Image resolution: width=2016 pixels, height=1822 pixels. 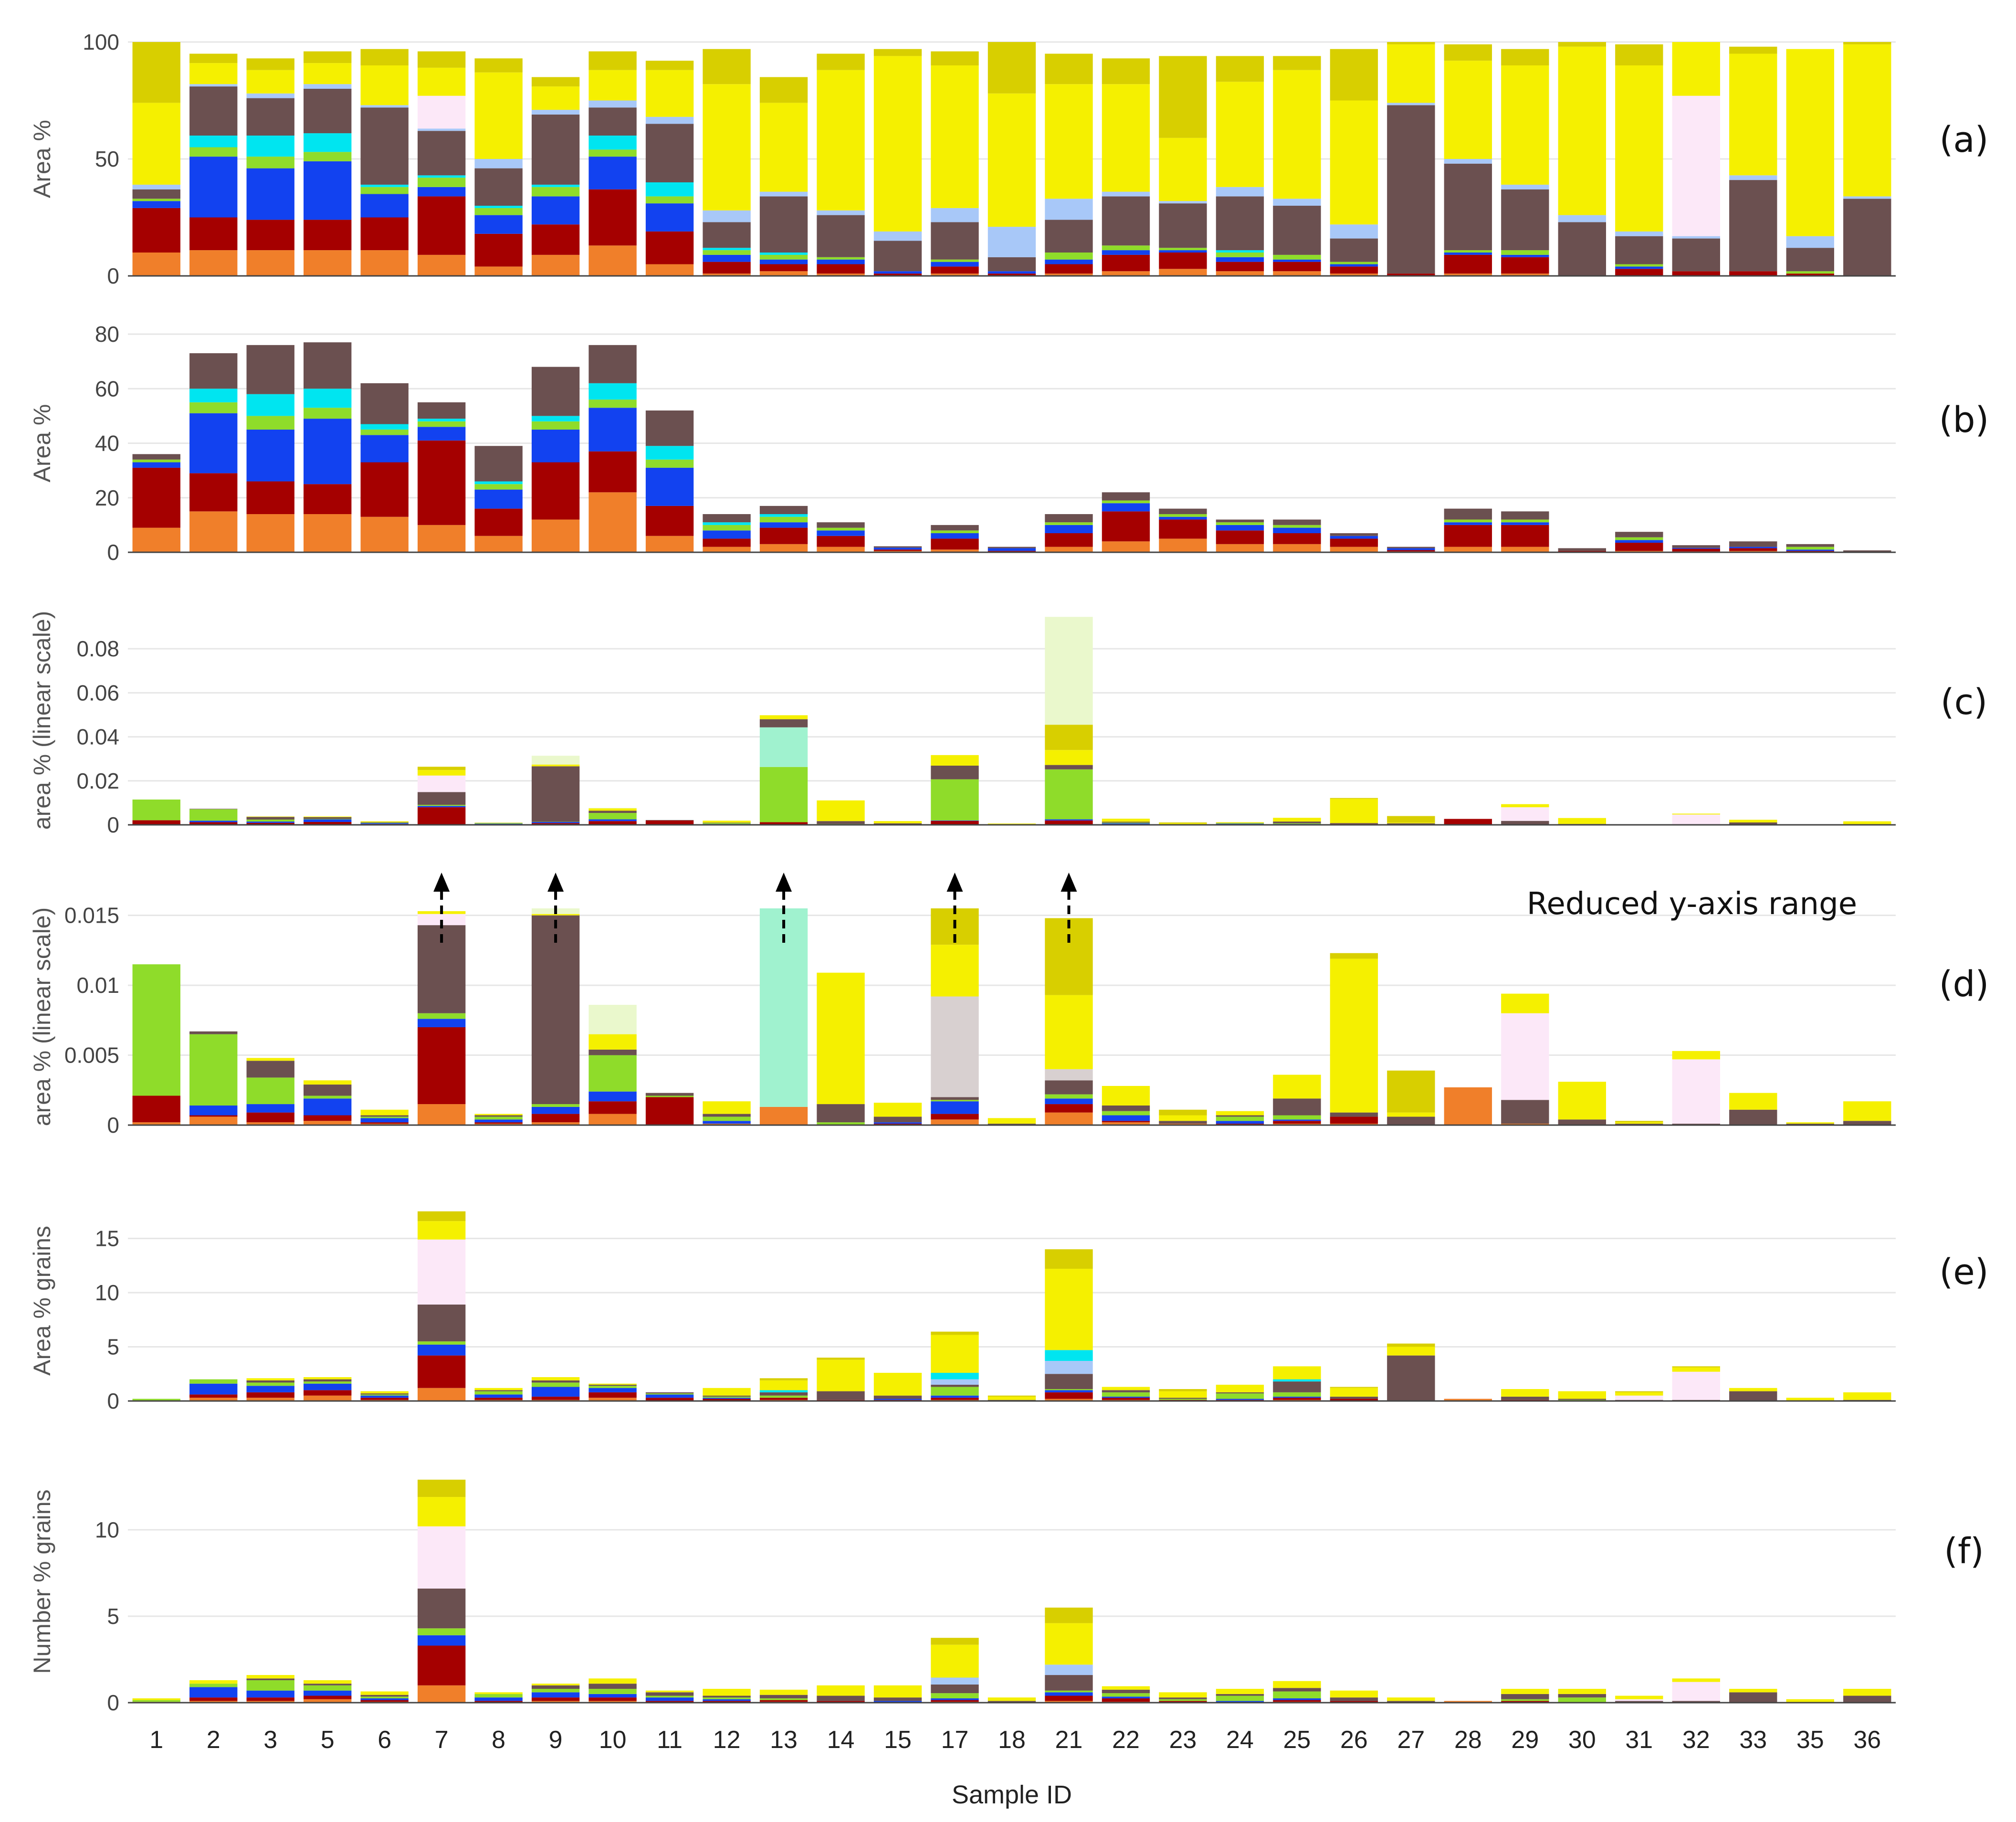 I want to click on y-tick-label: 100, so click(x=101, y=42).